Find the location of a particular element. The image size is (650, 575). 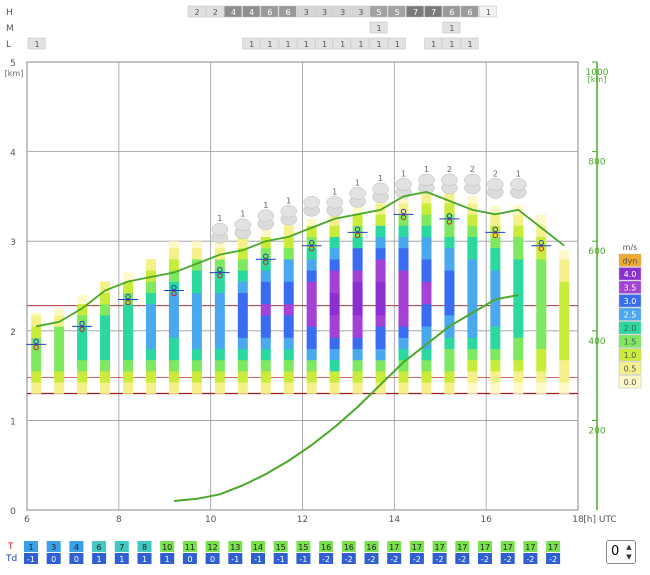

T-value: 15 is located at coordinates (281, 547).